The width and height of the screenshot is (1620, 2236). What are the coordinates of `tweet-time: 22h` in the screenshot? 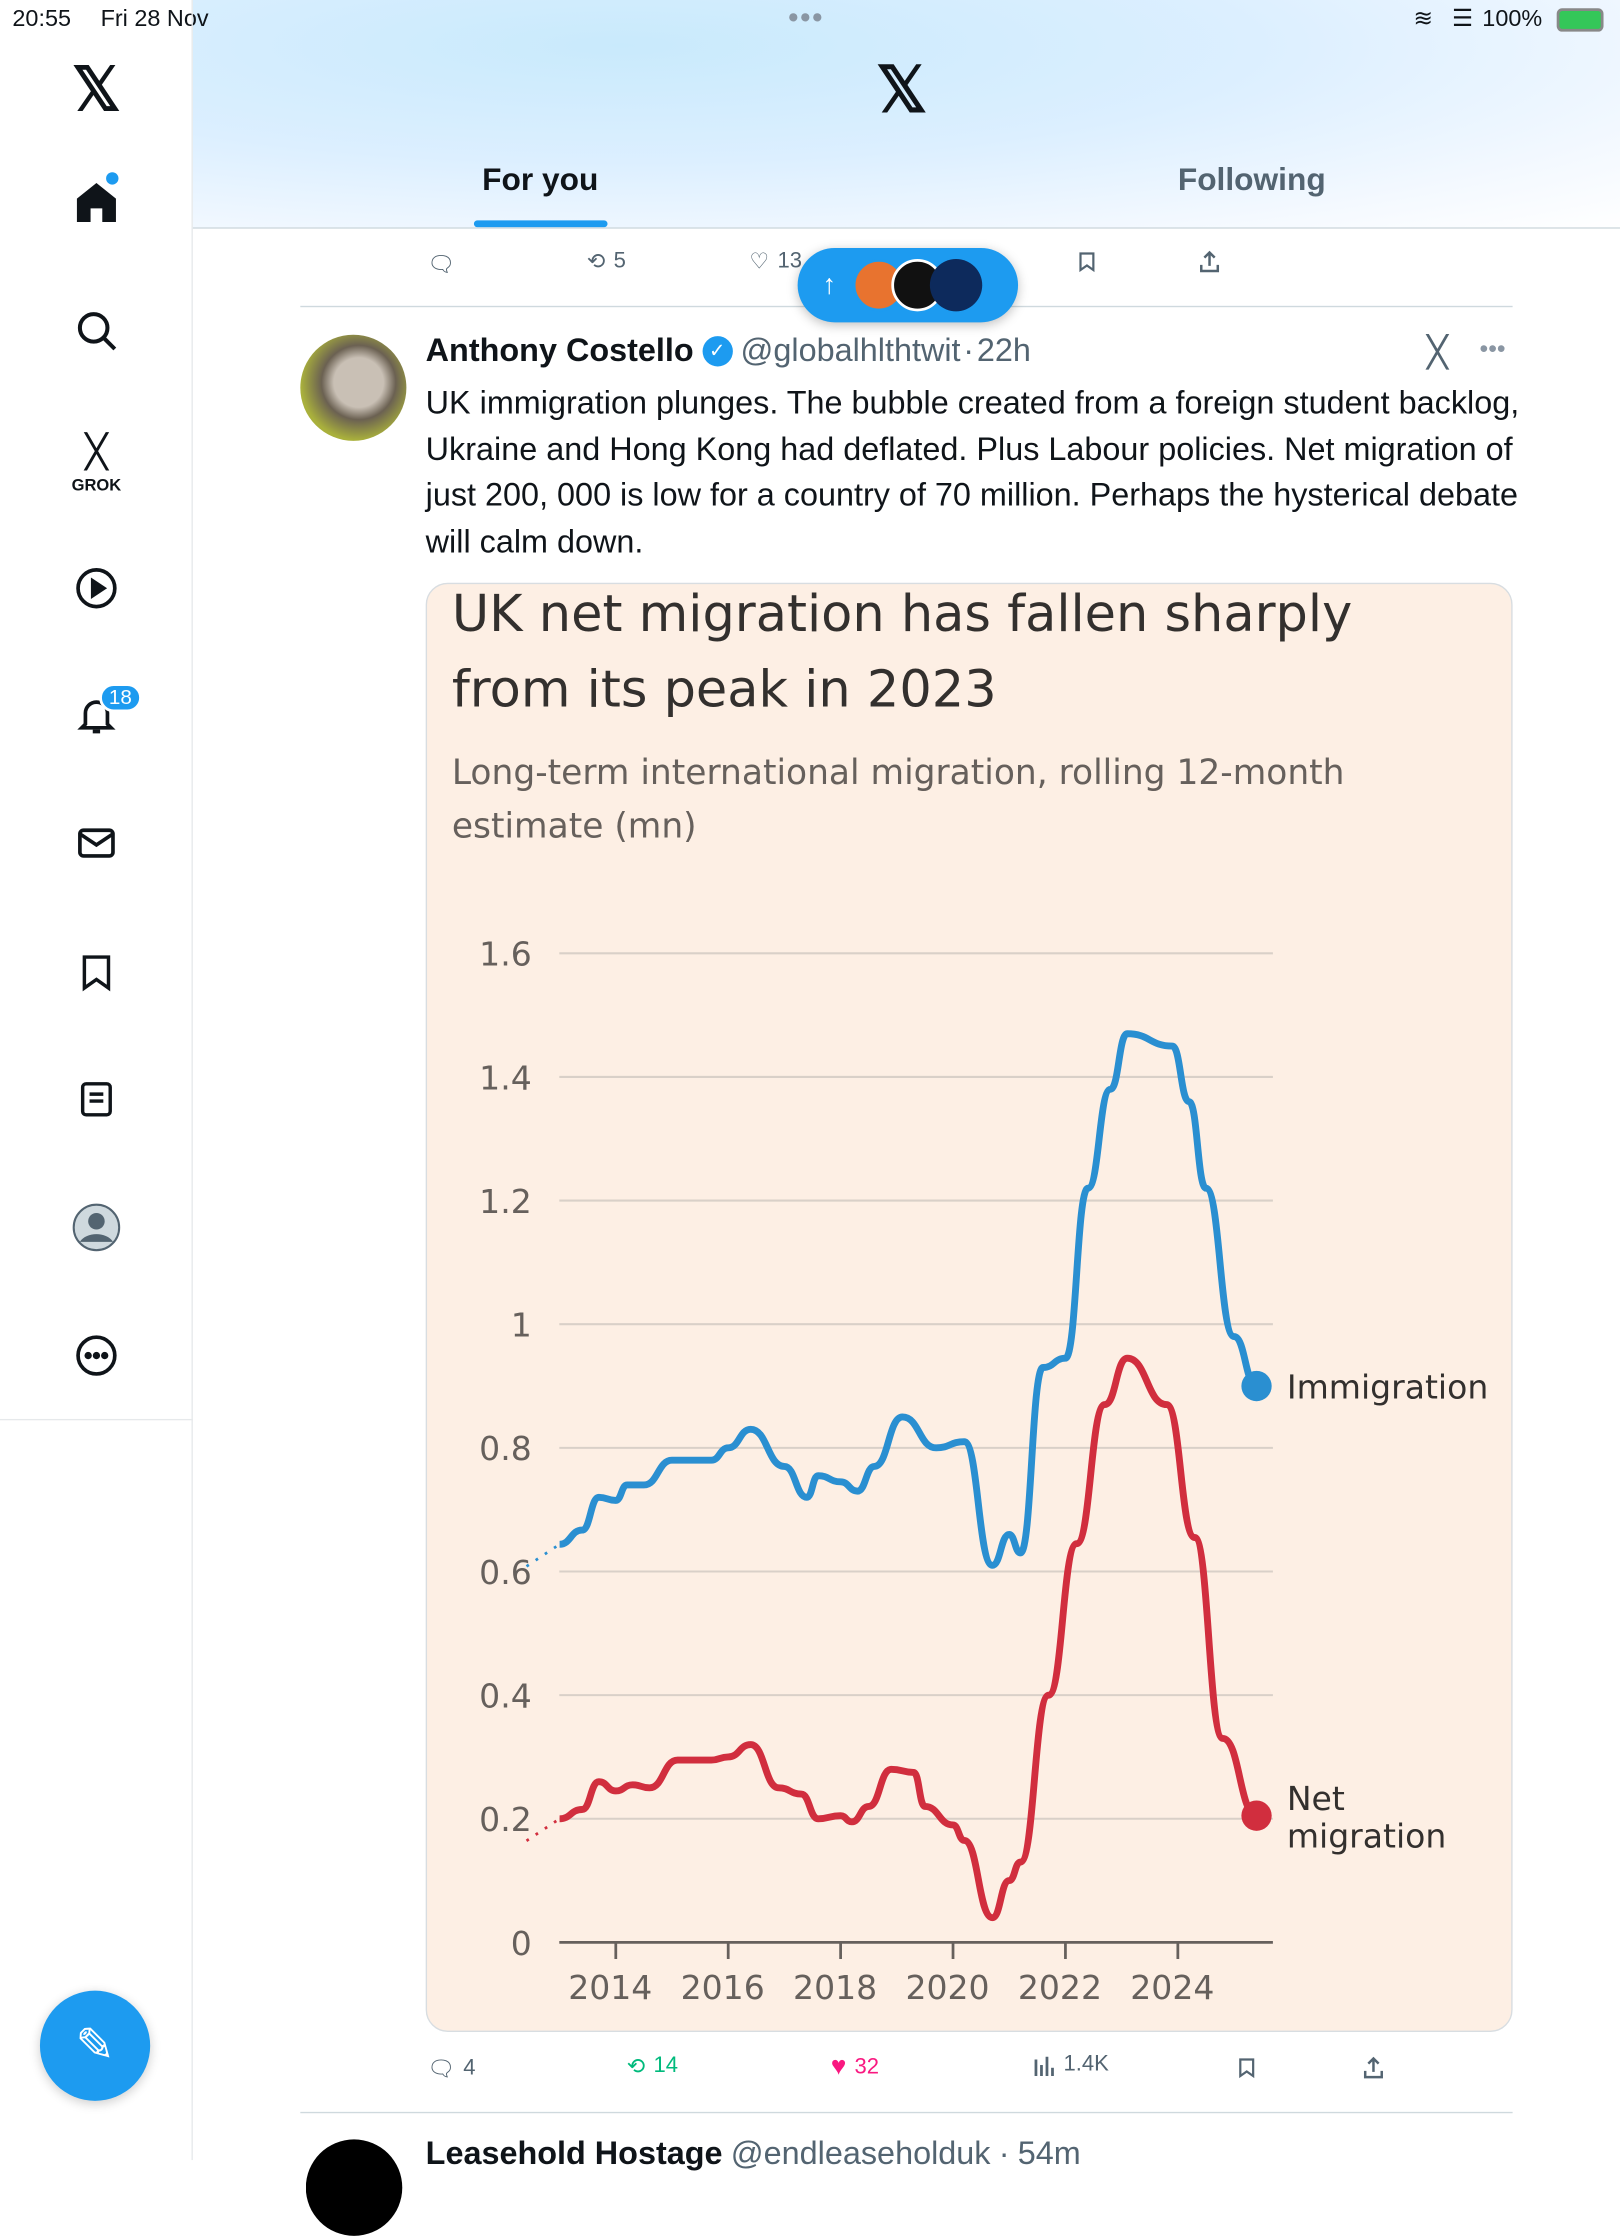 It's located at (1003, 350).